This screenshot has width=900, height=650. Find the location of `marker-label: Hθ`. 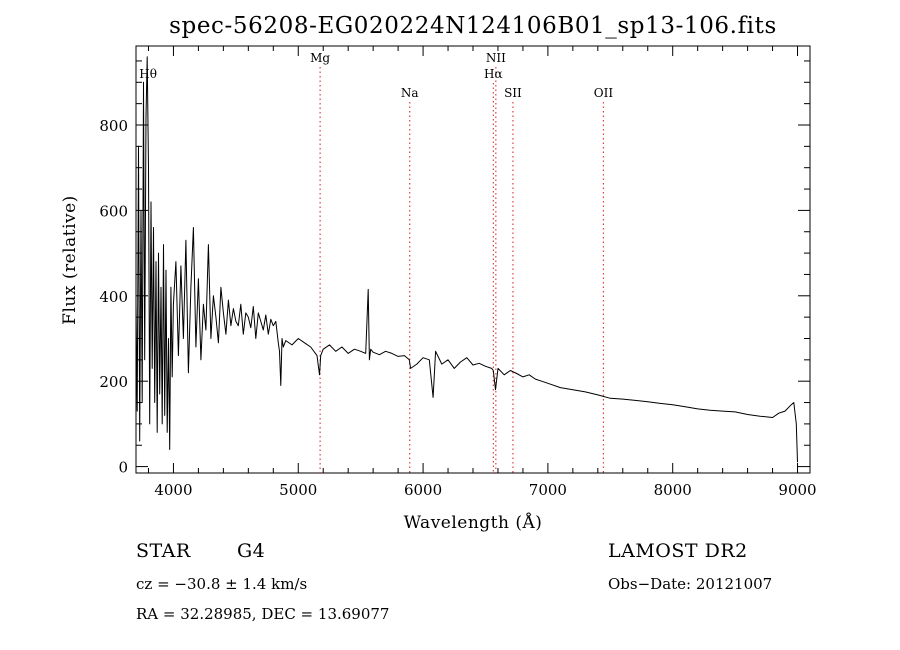

marker-label: Hθ is located at coordinates (148, 74).